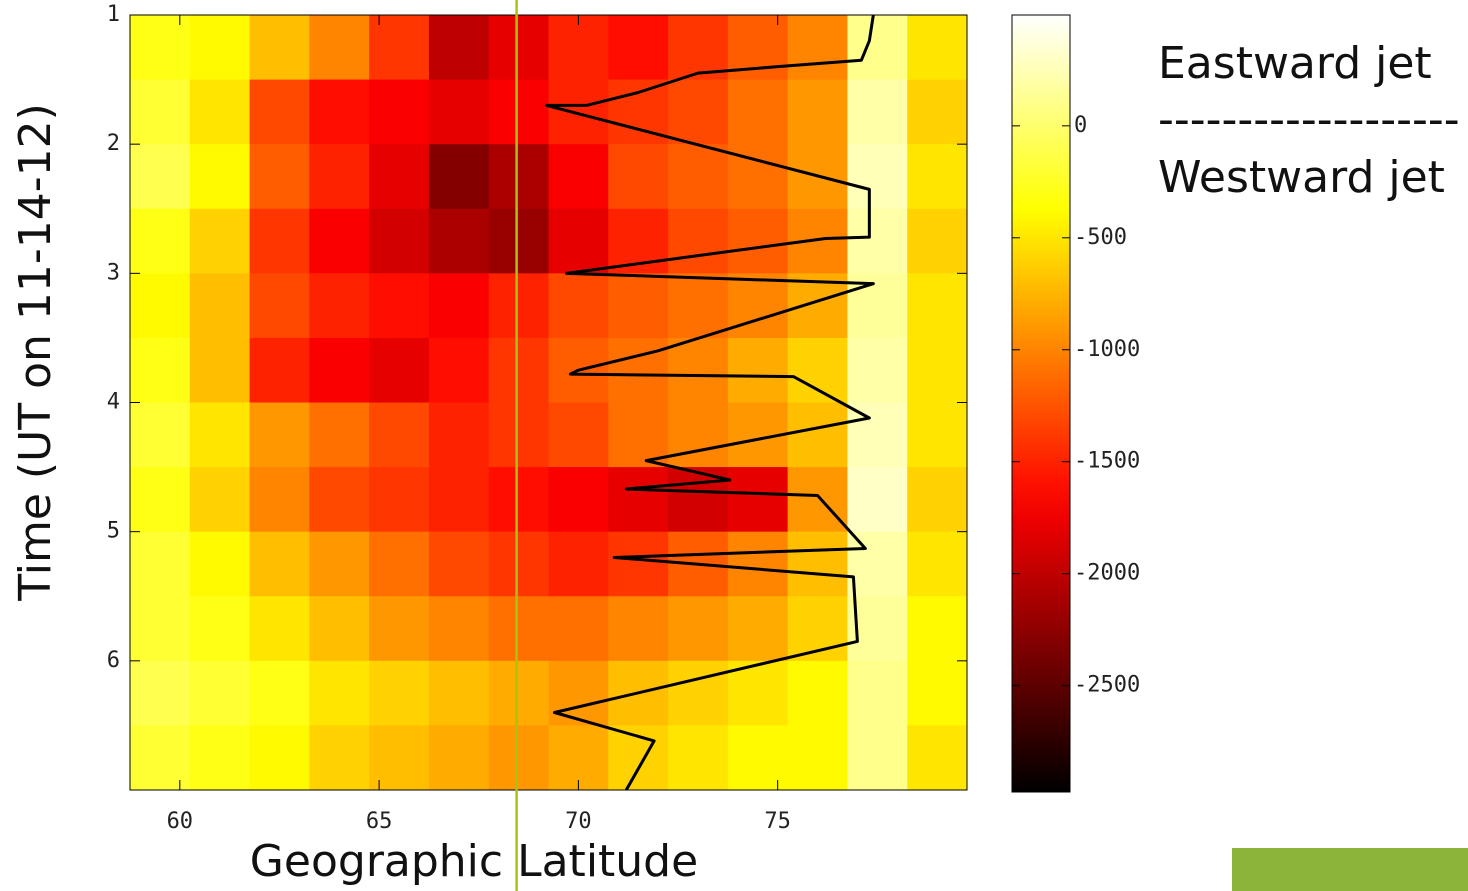 The image size is (1468, 891). What do you see at coordinates (1295, 63) in the screenshot?
I see `legend-text: Eastward jet` at bounding box center [1295, 63].